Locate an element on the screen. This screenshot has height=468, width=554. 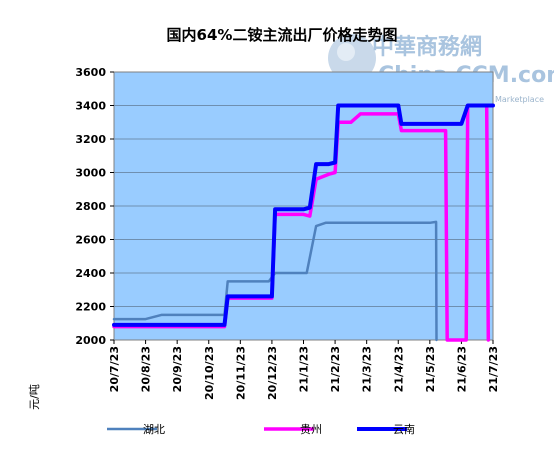
x-tick-label: 20/10/23 is located at coordinates (209, 373).